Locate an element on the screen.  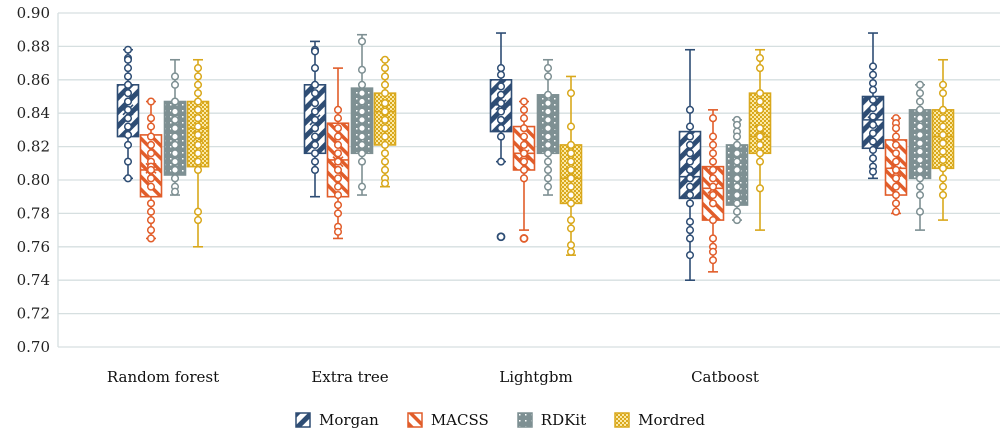
legend-label: MACSS is located at coordinates (459, 420).